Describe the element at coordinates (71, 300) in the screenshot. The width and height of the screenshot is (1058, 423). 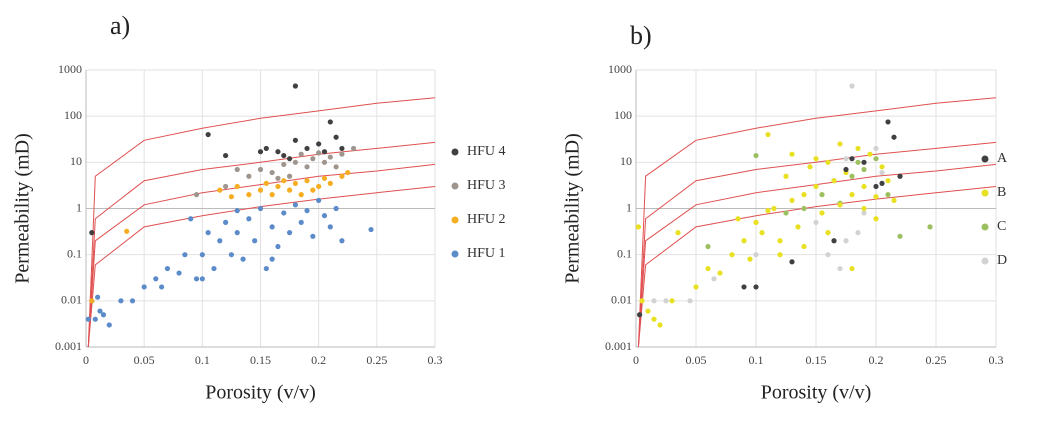
I see `y-tick-label: 0.01` at that location.